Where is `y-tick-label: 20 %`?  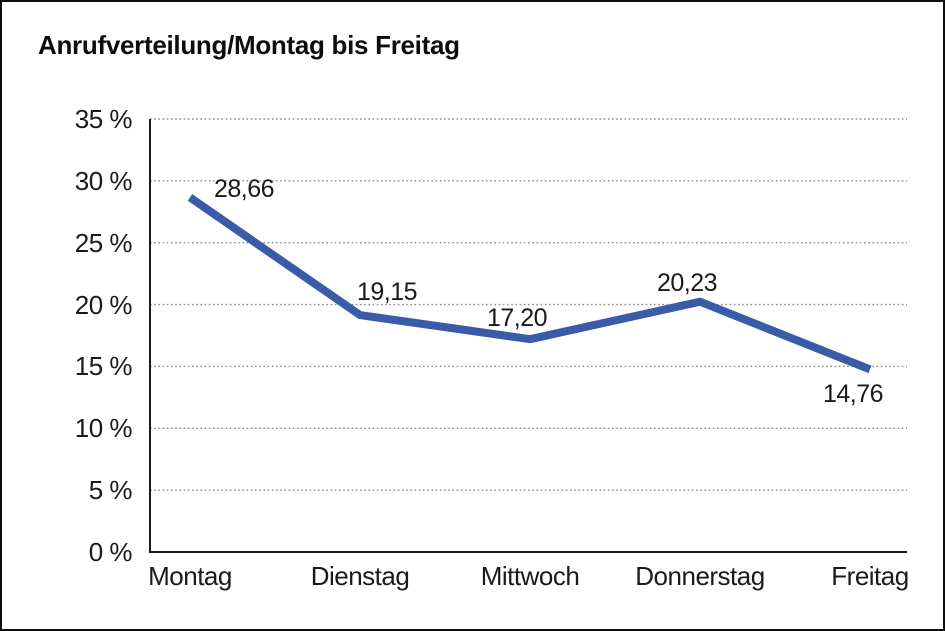
y-tick-label: 20 % is located at coordinates (103, 304).